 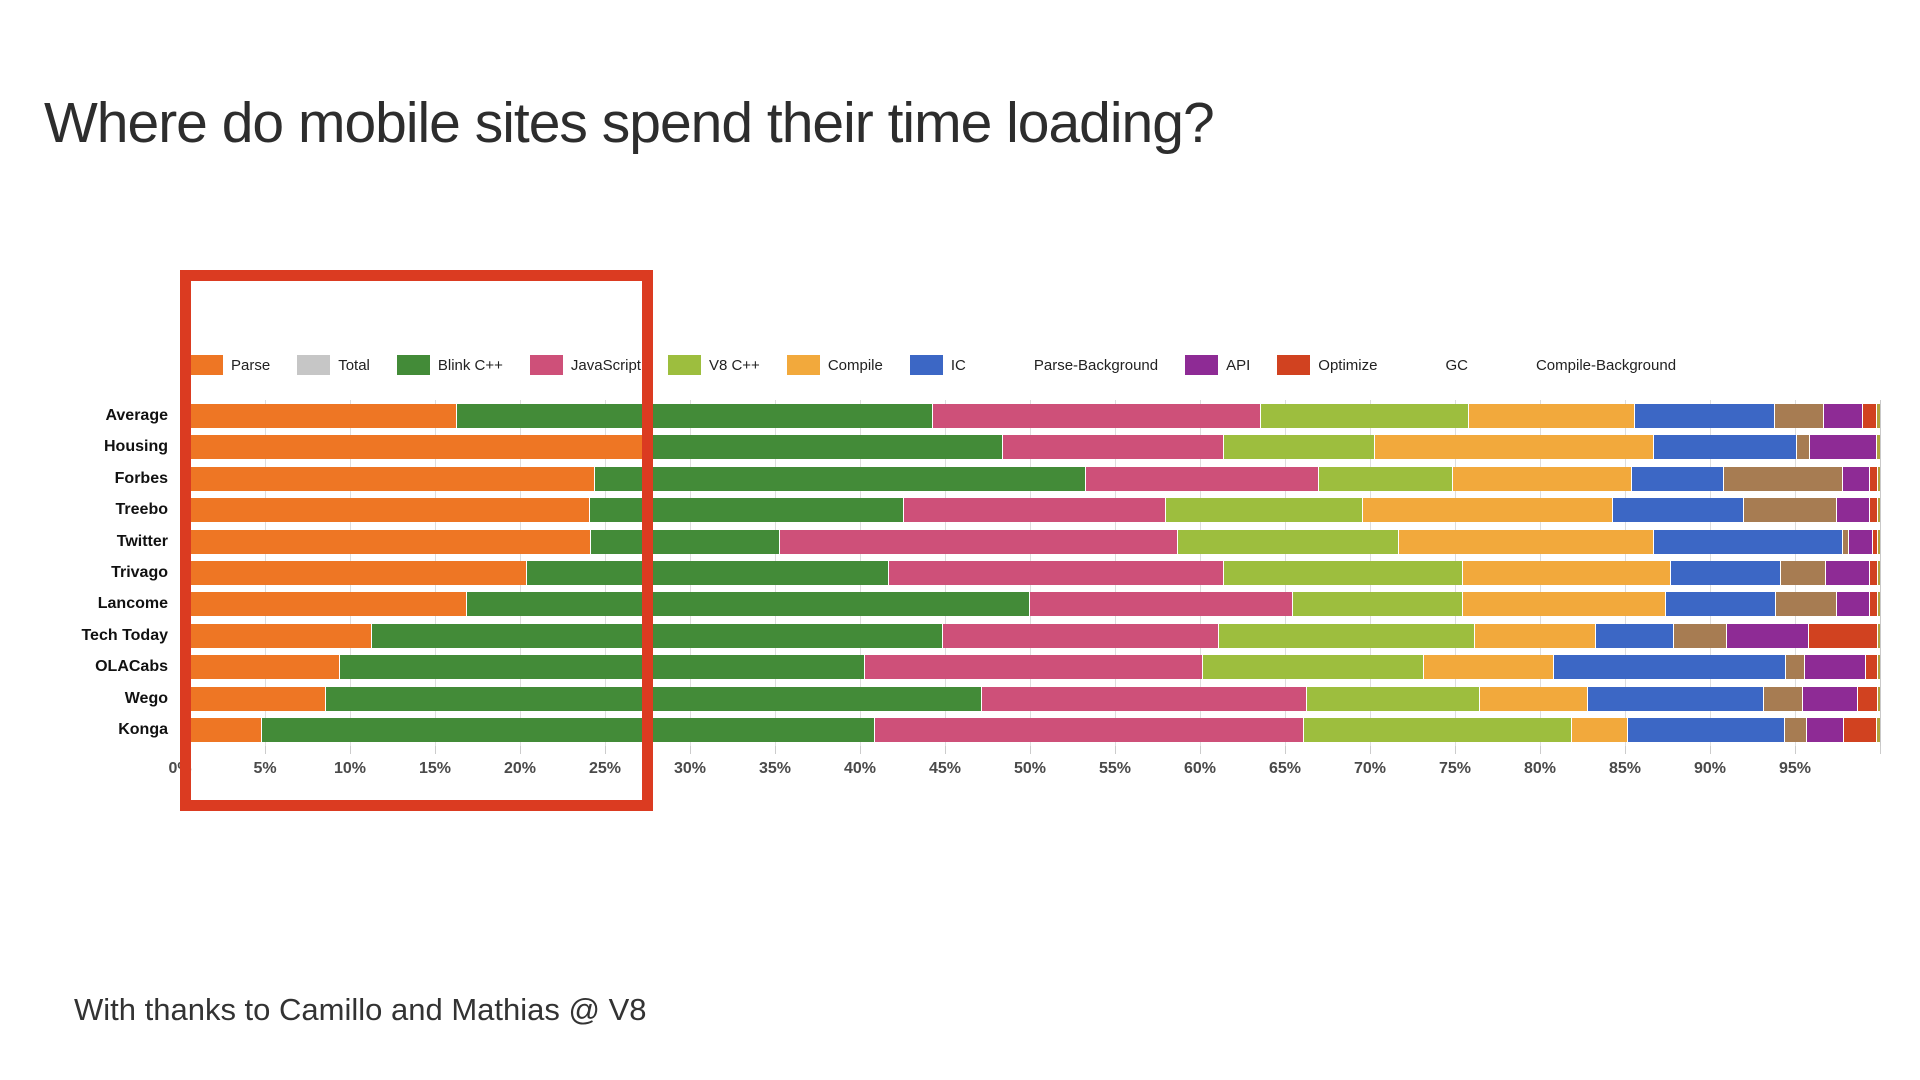 I want to click on legend-item-optimize: Optimize, so click(x=1327, y=365).